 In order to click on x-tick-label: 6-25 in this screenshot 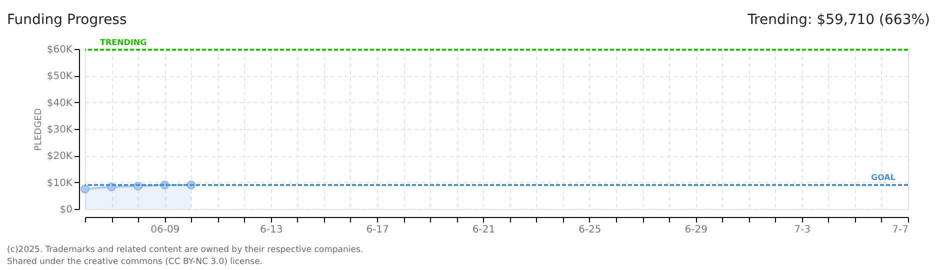, I will do `click(590, 230)`.